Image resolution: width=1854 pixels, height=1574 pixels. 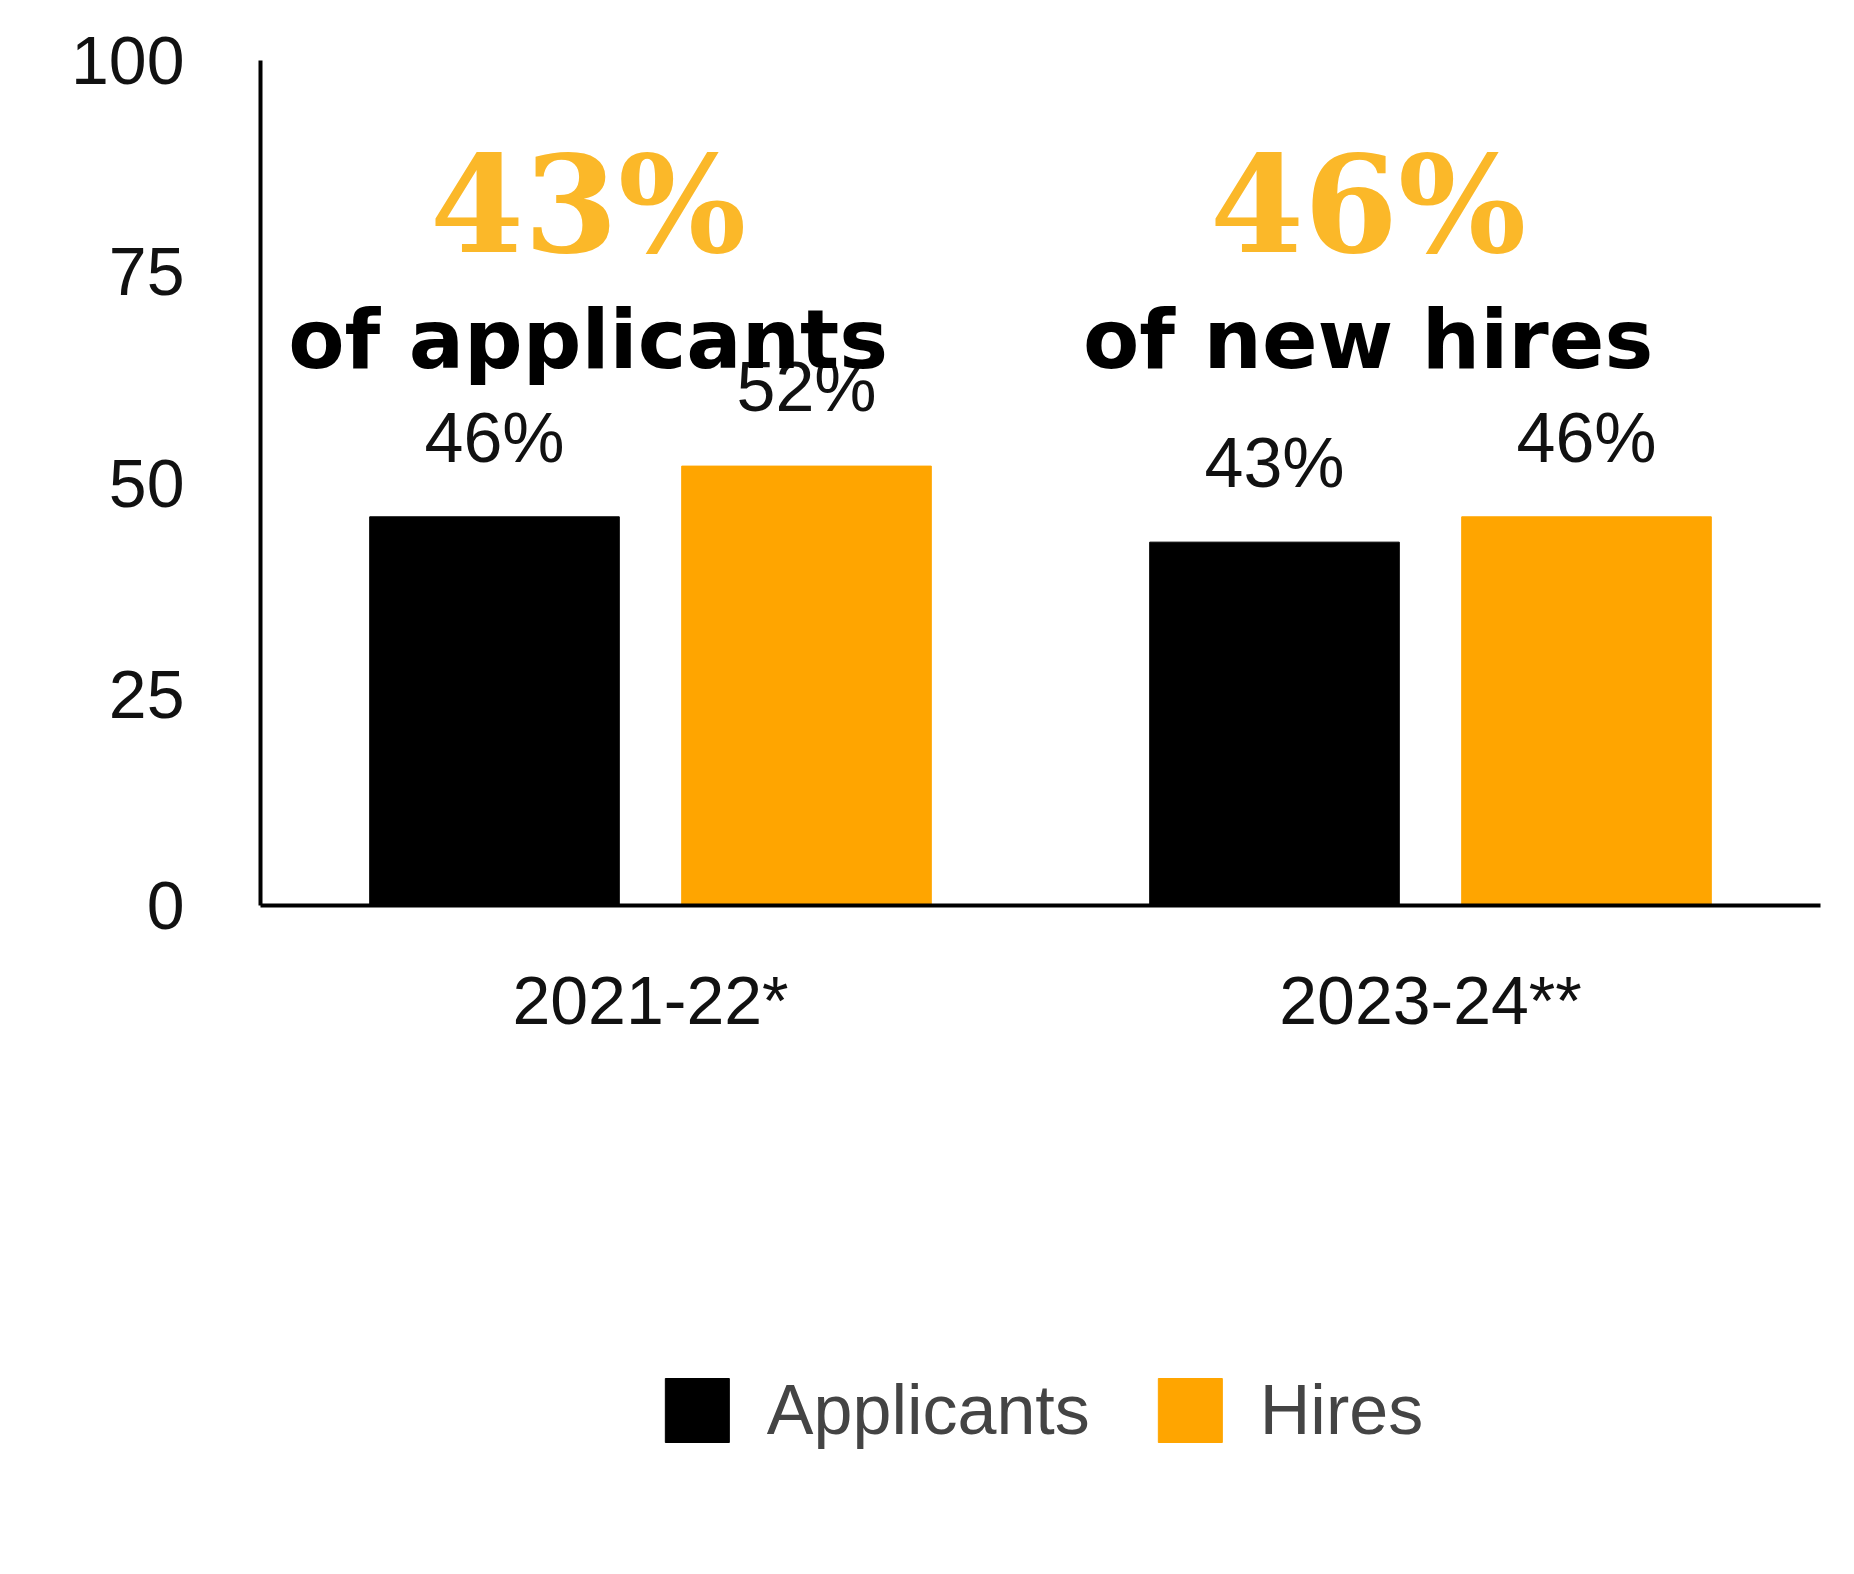 I want to click on legend-label: Hires, so click(x=1341, y=1410).